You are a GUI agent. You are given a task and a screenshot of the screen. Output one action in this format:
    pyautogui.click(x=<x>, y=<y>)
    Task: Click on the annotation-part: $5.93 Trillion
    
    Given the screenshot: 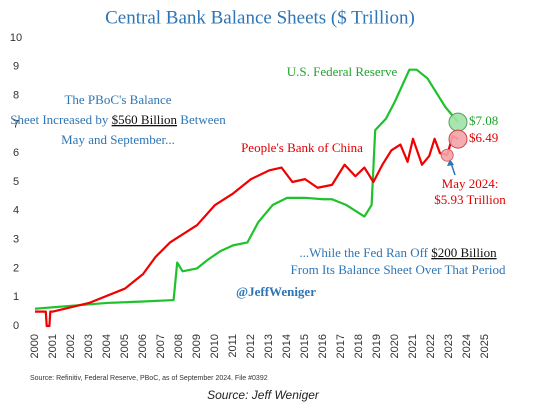 What is the action you would take?
    pyautogui.click(x=470, y=199)
    